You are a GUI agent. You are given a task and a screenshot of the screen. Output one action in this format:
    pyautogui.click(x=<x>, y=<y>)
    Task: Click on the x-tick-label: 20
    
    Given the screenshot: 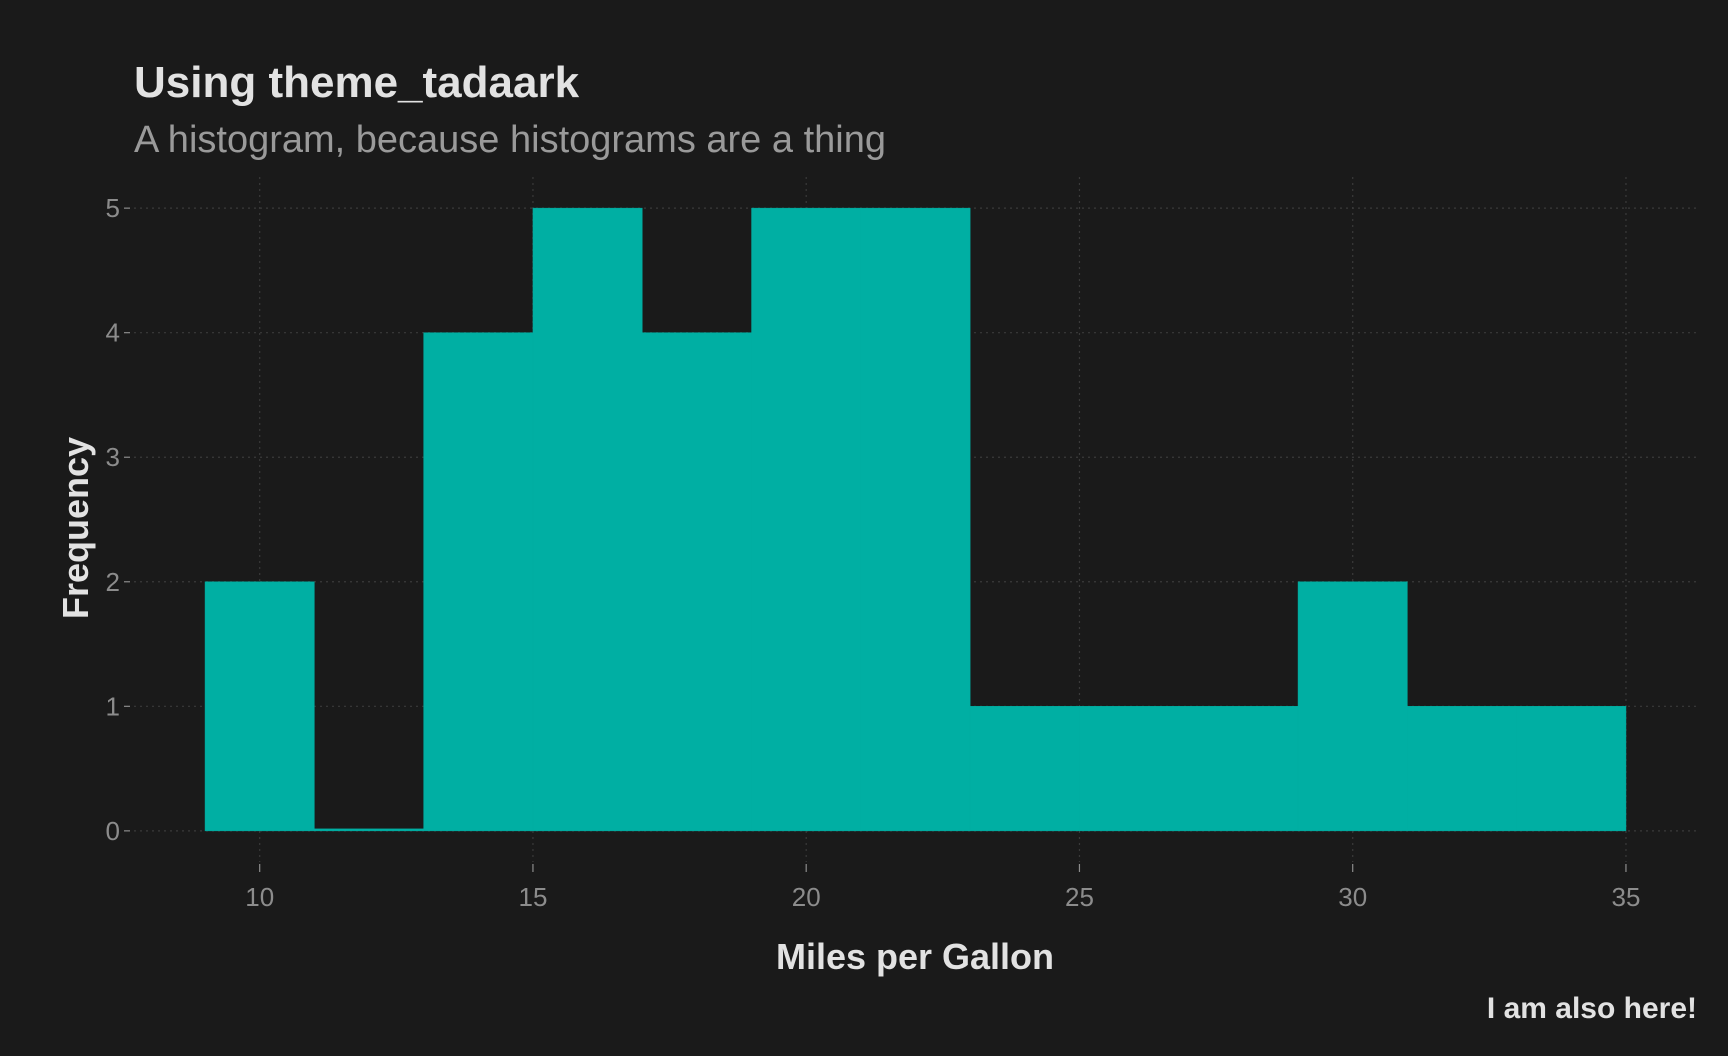 What is the action you would take?
    pyautogui.click(x=806, y=897)
    